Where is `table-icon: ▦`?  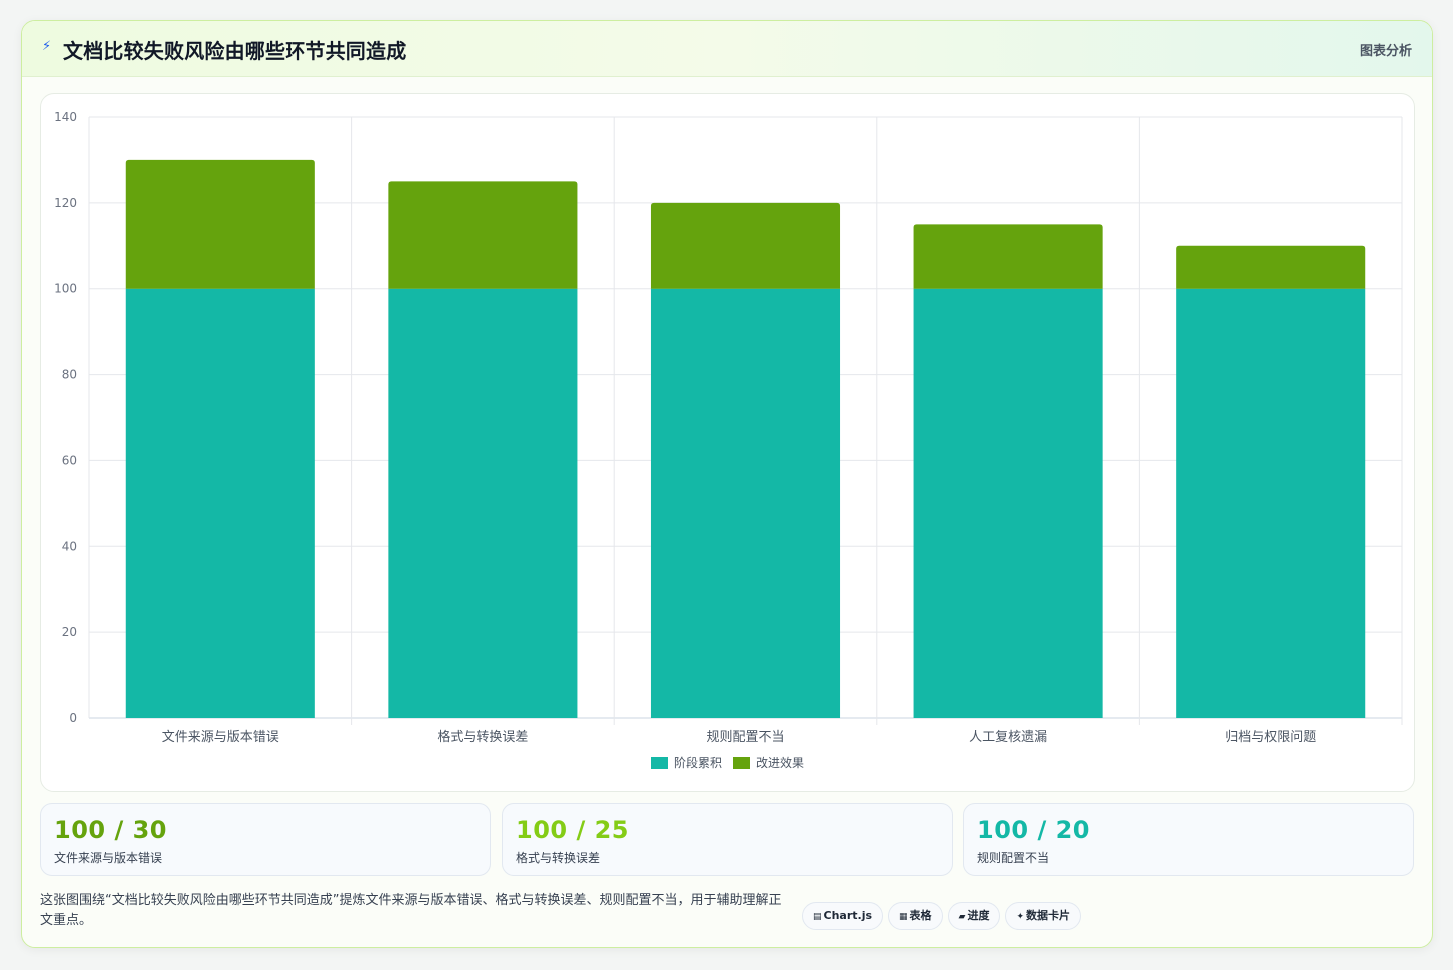 table-icon: ▦ is located at coordinates (903, 917).